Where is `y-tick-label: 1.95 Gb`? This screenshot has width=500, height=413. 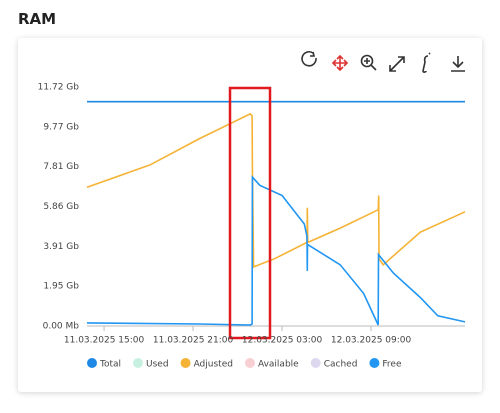 y-tick-label: 1.95 Gb is located at coordinates (61, 287).